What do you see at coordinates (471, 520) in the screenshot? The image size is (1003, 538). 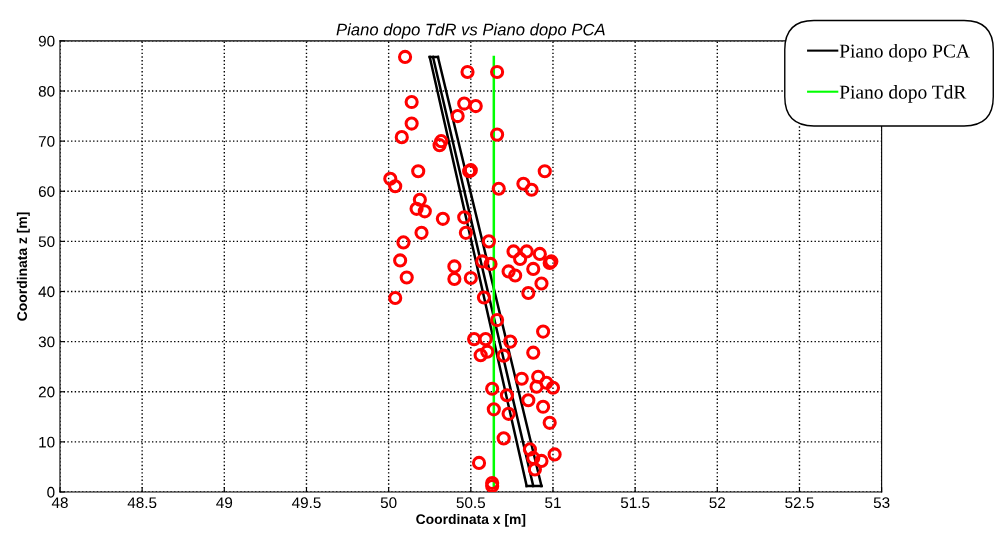 I see `x-axis-title: Coordinata x [m]` at bounding box center [471, 520].